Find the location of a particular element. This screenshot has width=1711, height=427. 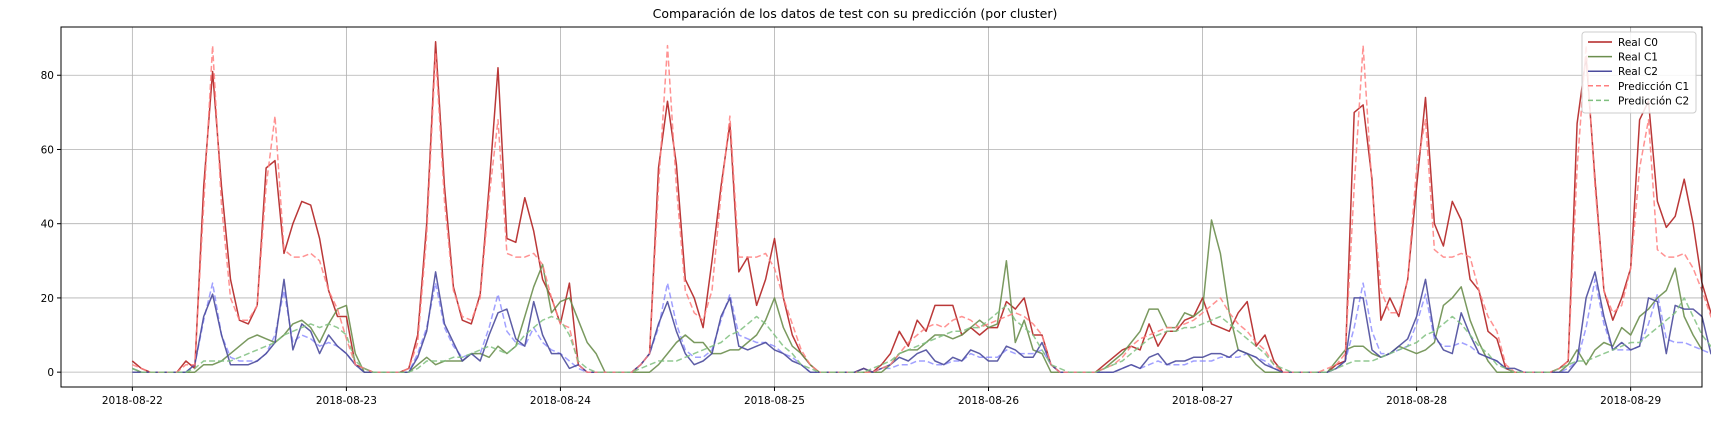

y-axis: 0 20 40 60 80 is located at coordinates (51, 224).